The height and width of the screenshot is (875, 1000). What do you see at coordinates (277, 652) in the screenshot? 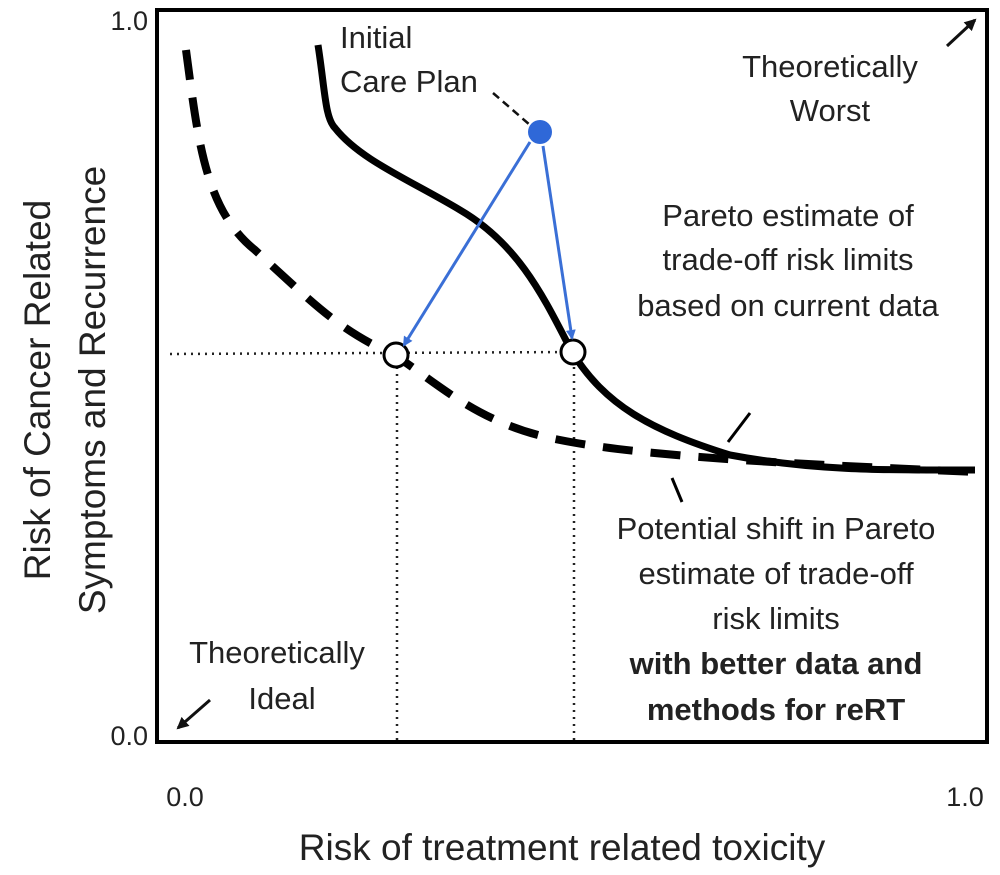
I see `theoretically-ideal-line-1: Theoretically` at bounding box center [277, 652].